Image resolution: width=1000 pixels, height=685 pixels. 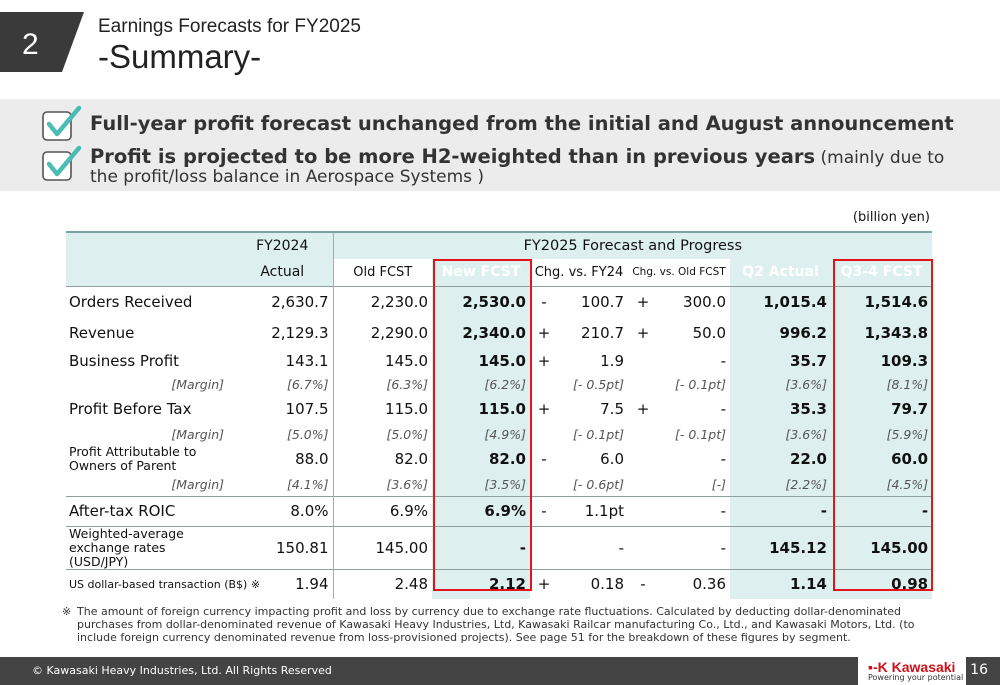 What do you see at coordinates (880, 158) in the screenshot?
I see `bullet-2-normal: (mainly due to` at bounding box center [880, 158].